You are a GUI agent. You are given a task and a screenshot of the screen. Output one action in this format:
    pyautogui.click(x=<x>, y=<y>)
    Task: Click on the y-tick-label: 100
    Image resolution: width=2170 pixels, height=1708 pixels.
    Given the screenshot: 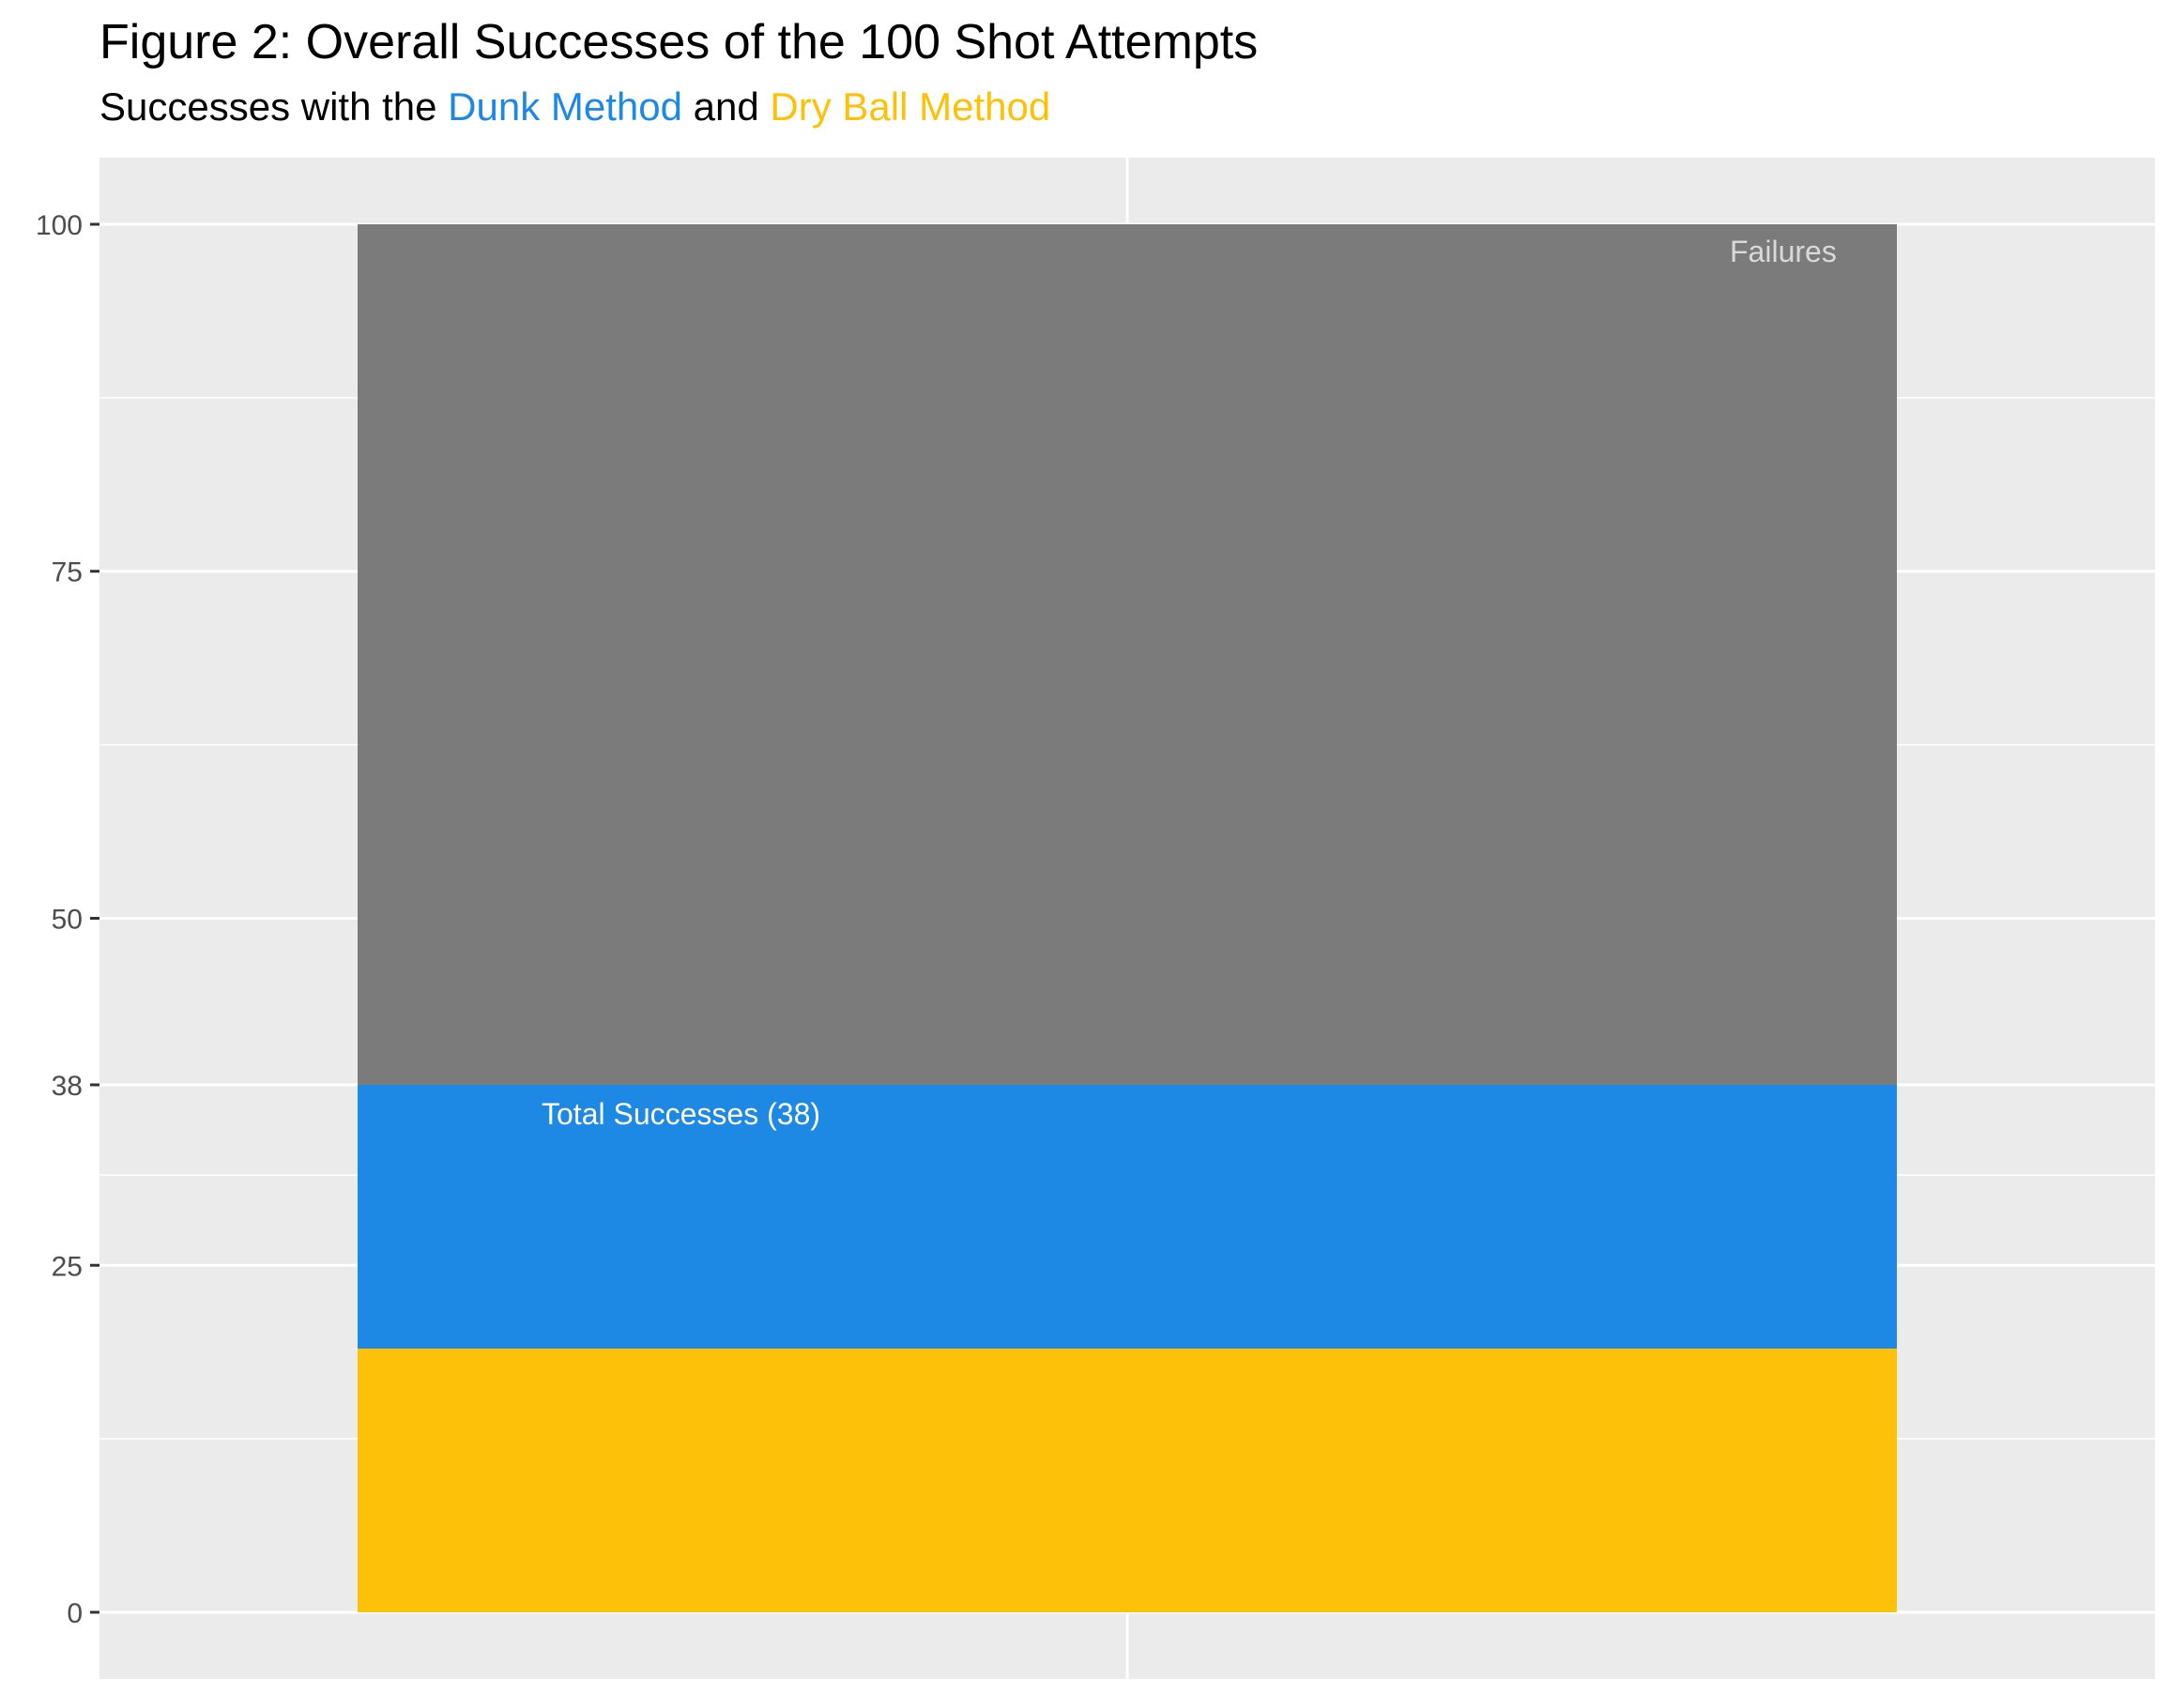 What is the action you would take?
    pyautogui.click(x=59, y=226)
    